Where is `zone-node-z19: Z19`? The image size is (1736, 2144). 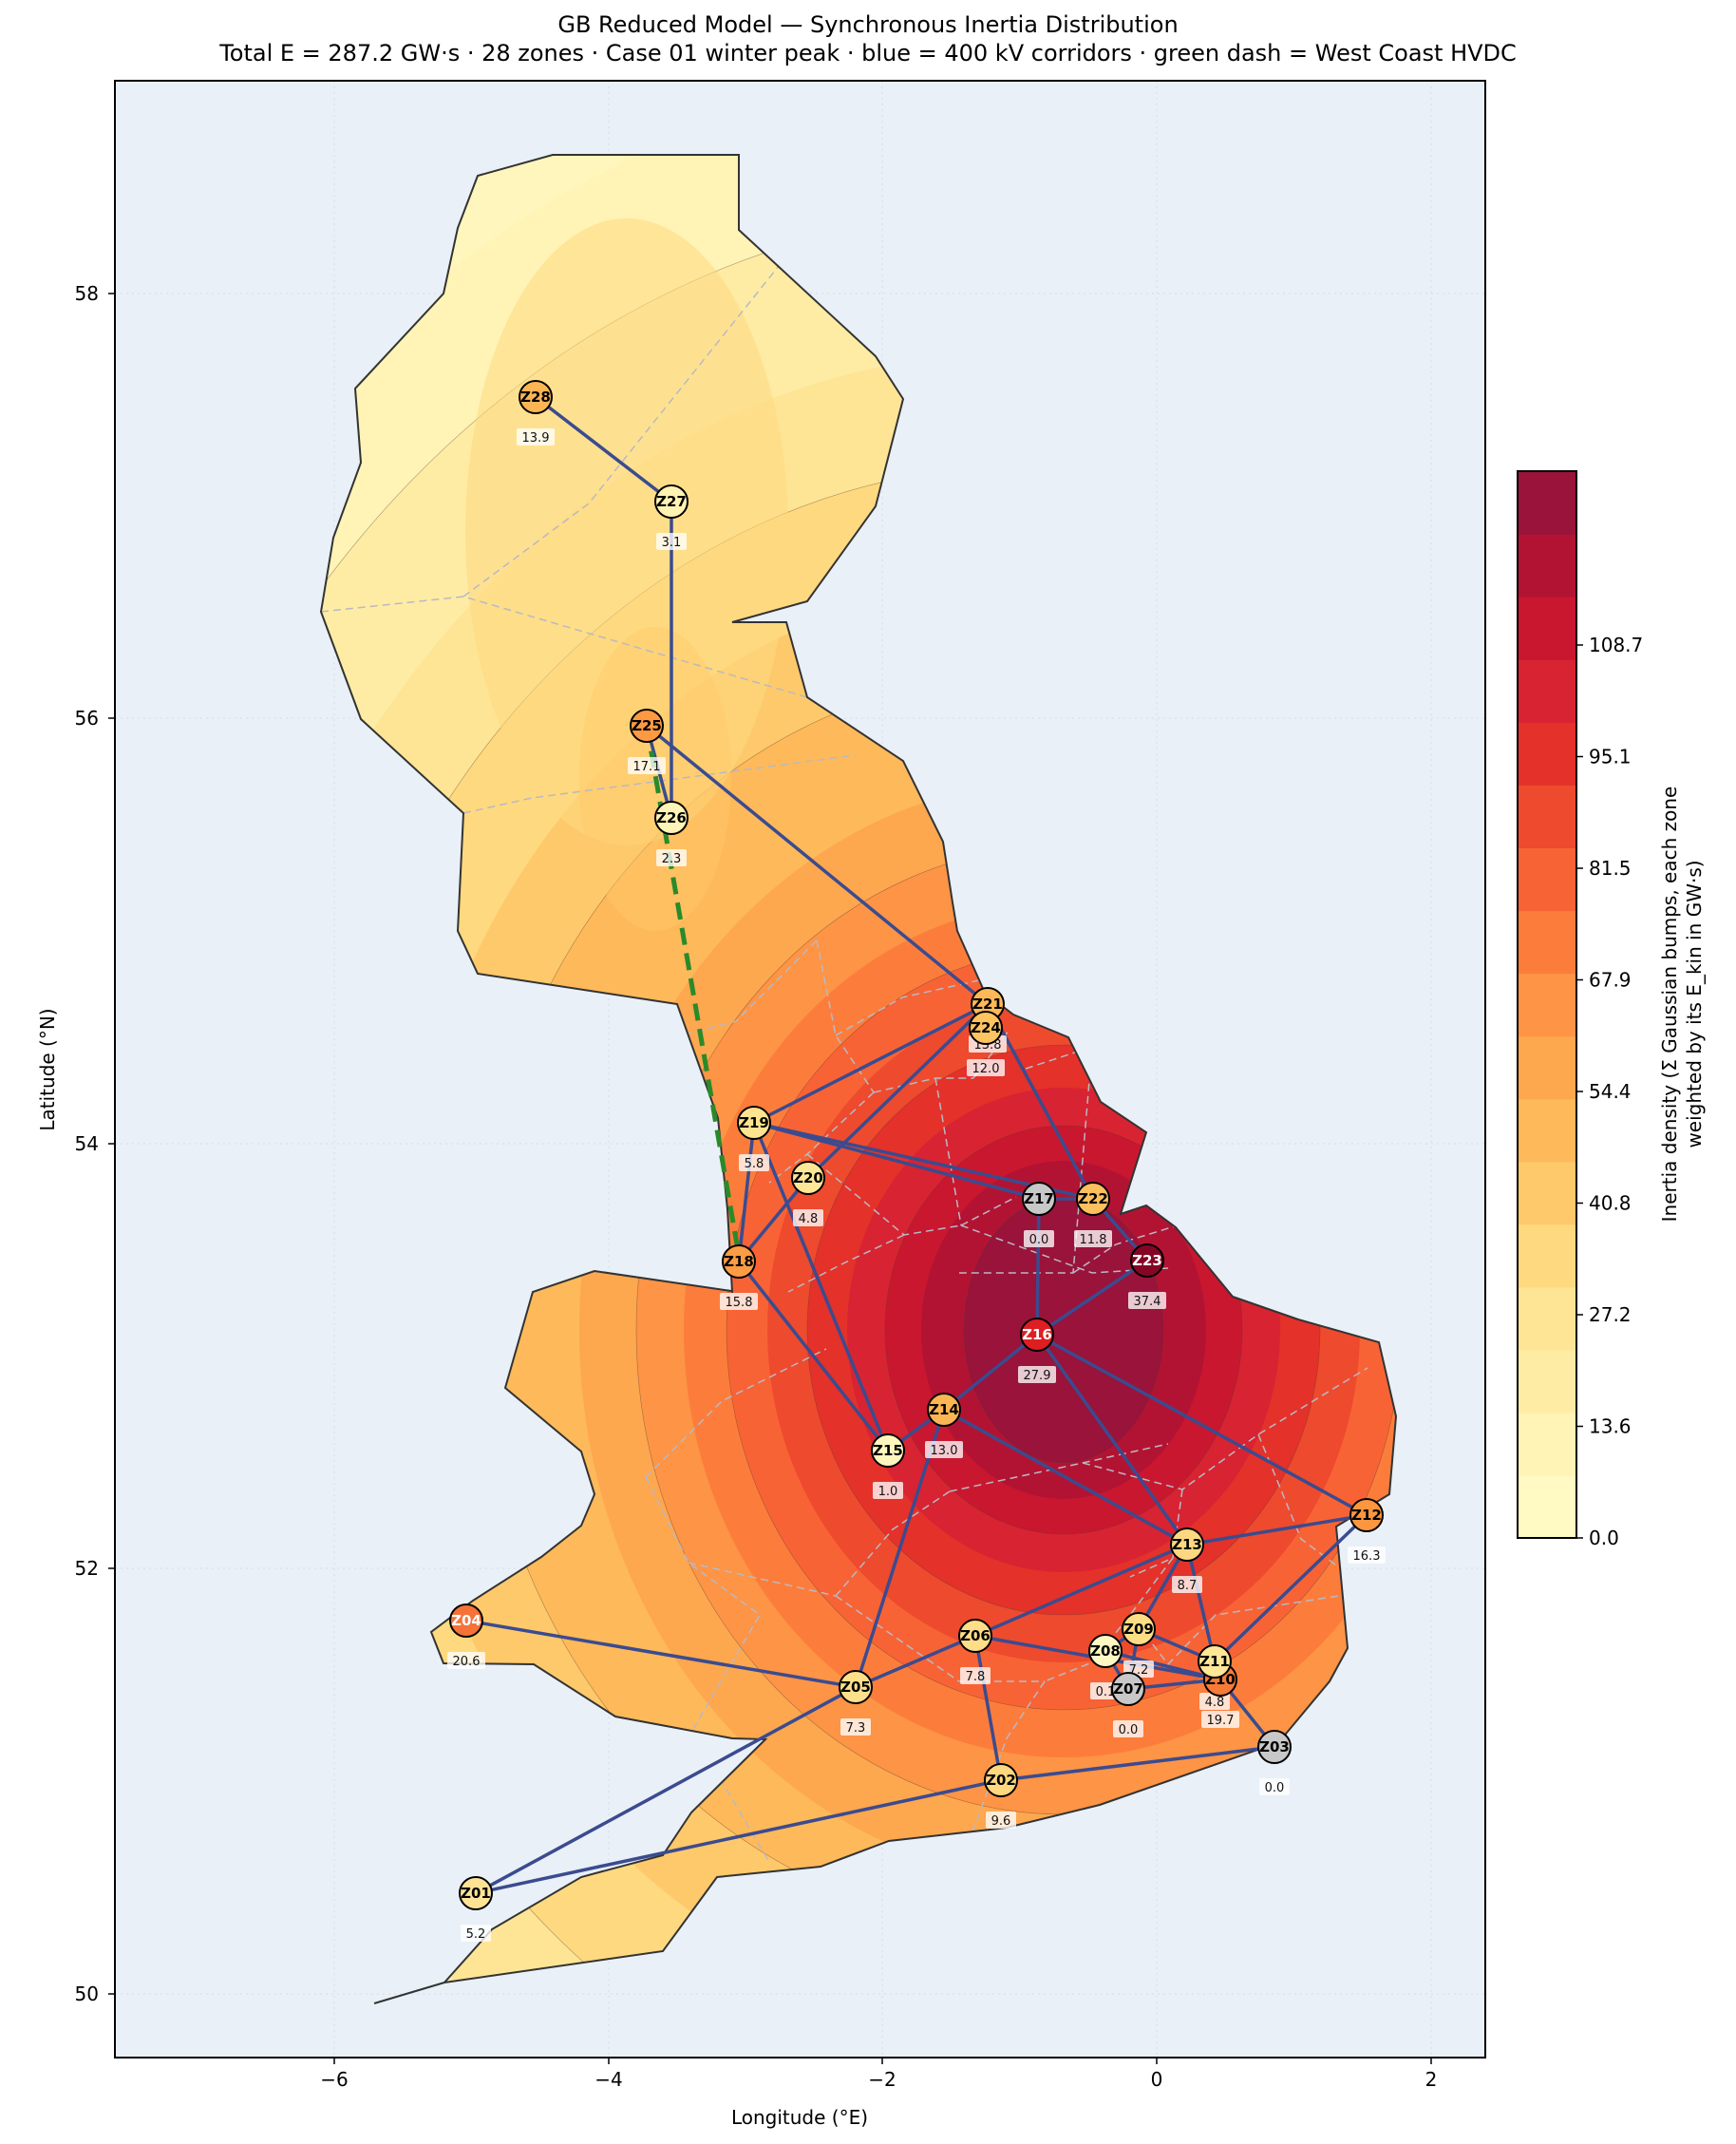 zone-node-z19: Z19 is located at coordinates (754, 1123).